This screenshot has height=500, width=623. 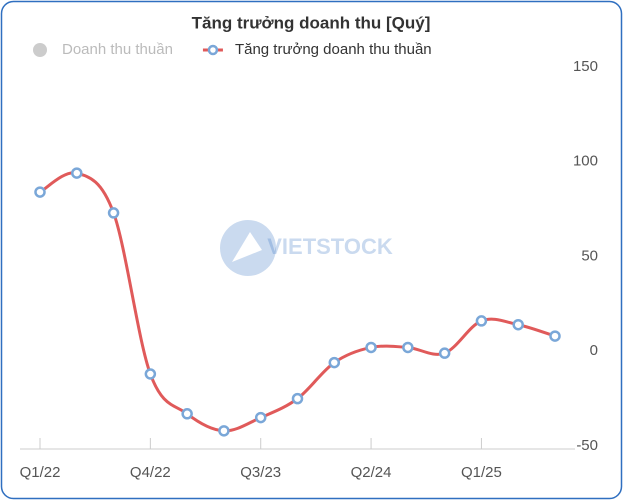 What do you see at coordinates (330, 246) in the screenshot?
I see `watermark: VIETSTOCK` at bounding box center [330, 246].